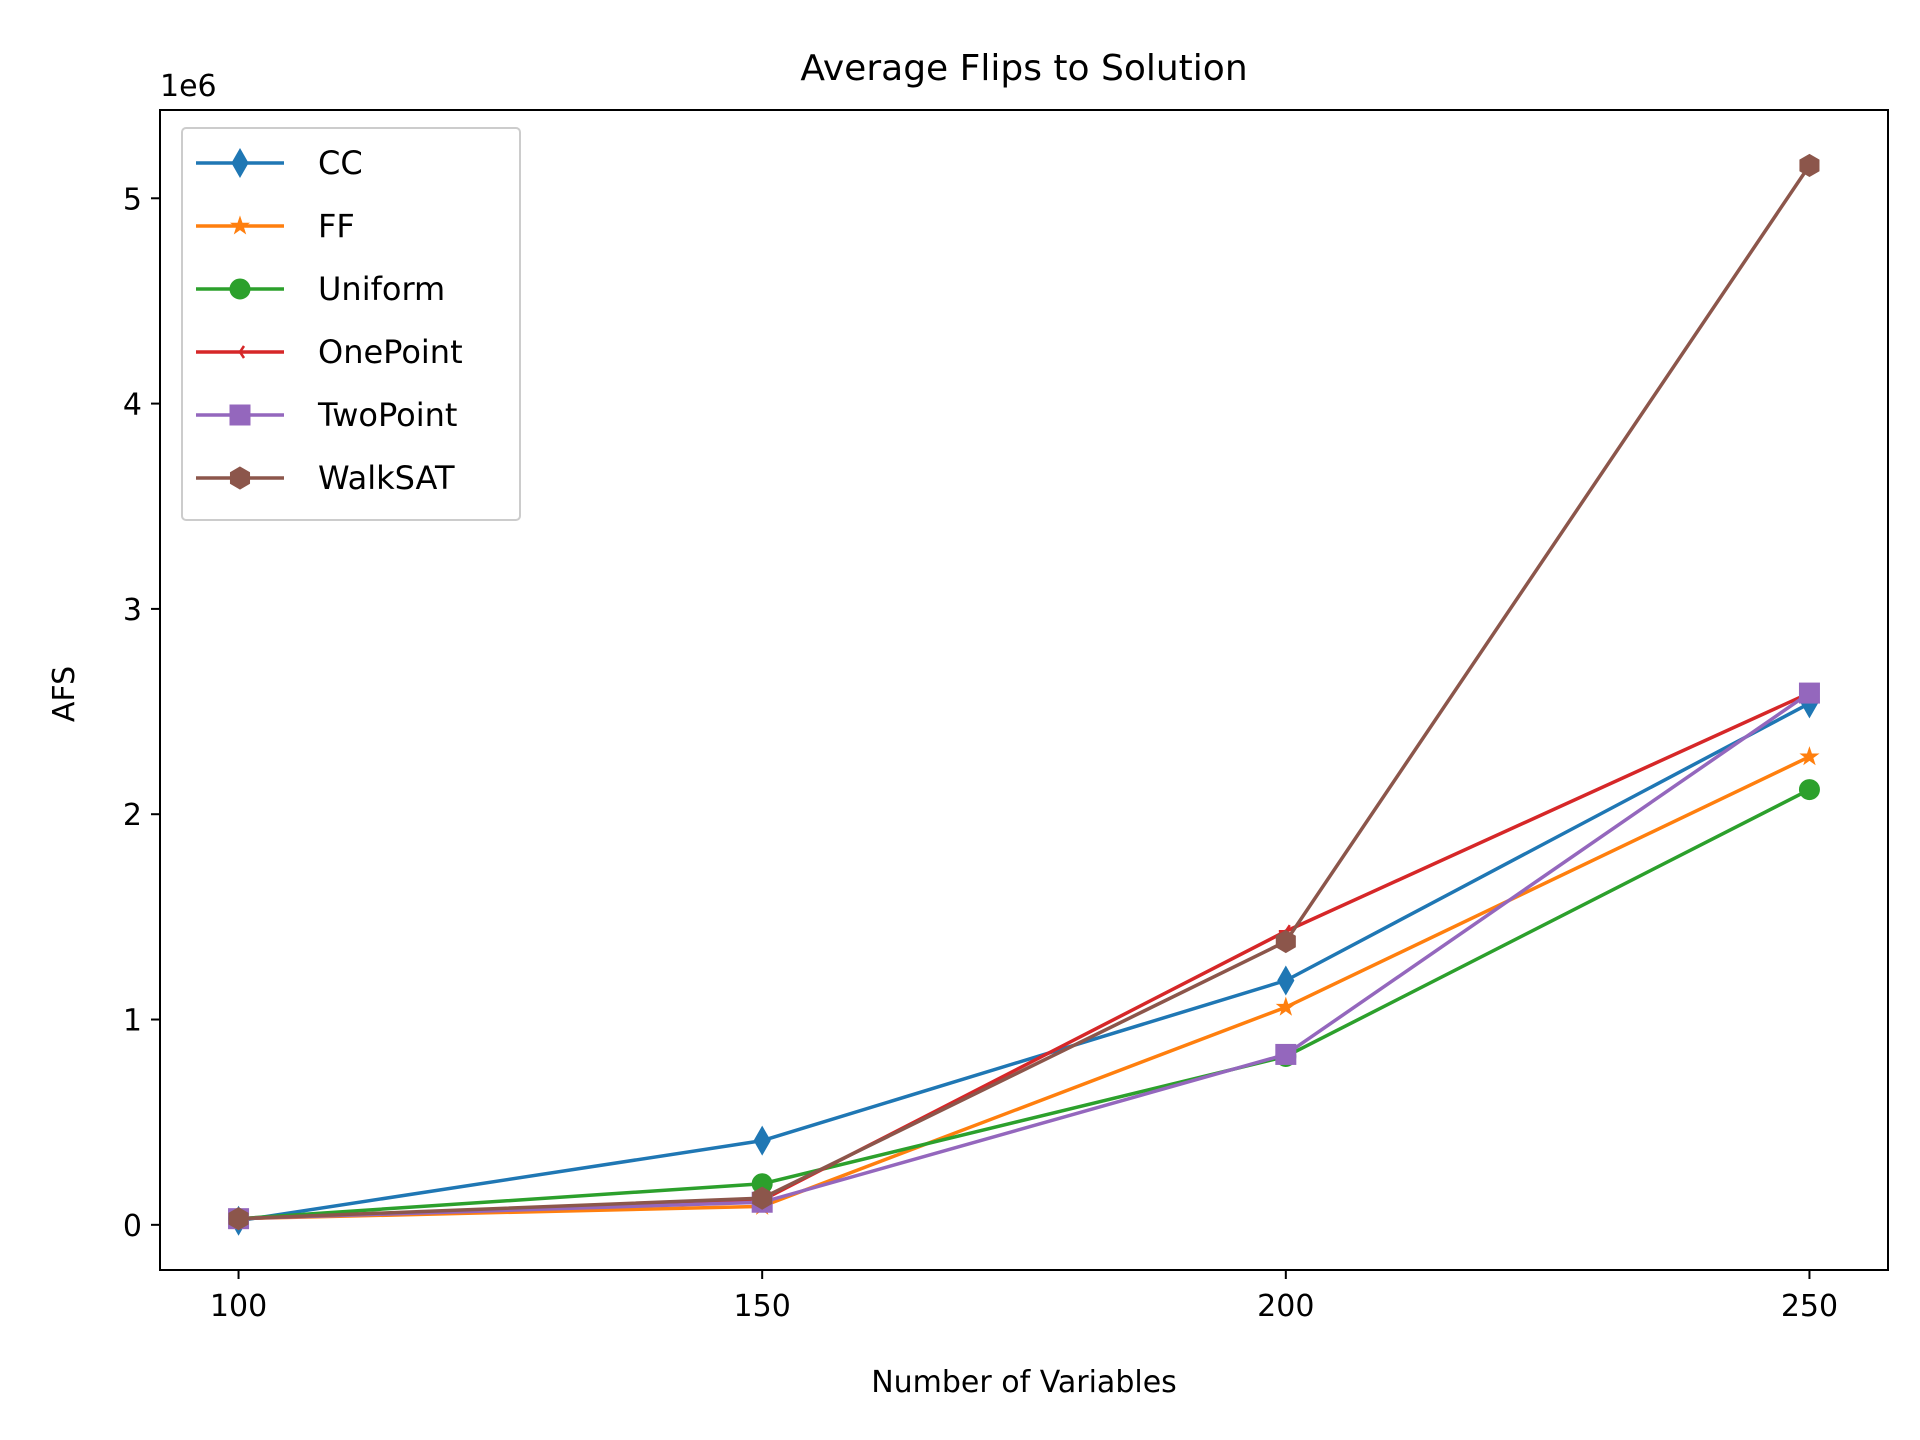 The height and width of the screenshot is (1440, 1920). What do you see at coordinates (386, 478) in the screenshot?
I see `legend-label: WalkSAT` at bounding box center [386, 478].